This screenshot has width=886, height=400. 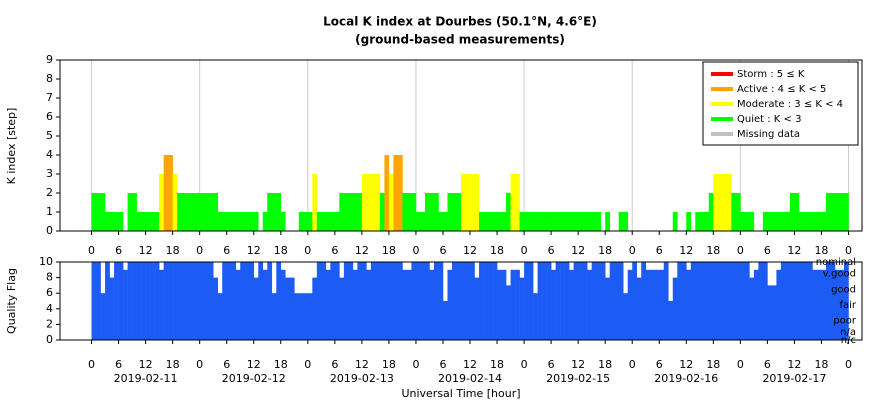 What do you see at coordinates (49, 59) in the screenshot?
I see `y-tick-label: 9` at bounding box center [49, 59].